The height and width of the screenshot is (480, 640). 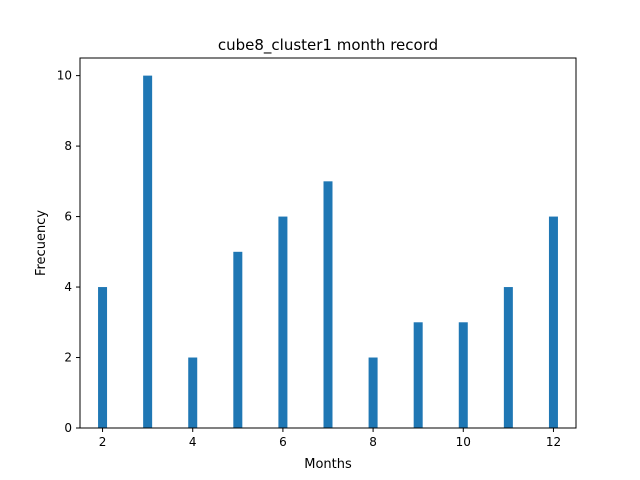 What do you see at coordinates (373, 442) in the screenshot?
I see `x-tick-label: 8` at bounding box center [373, 442].